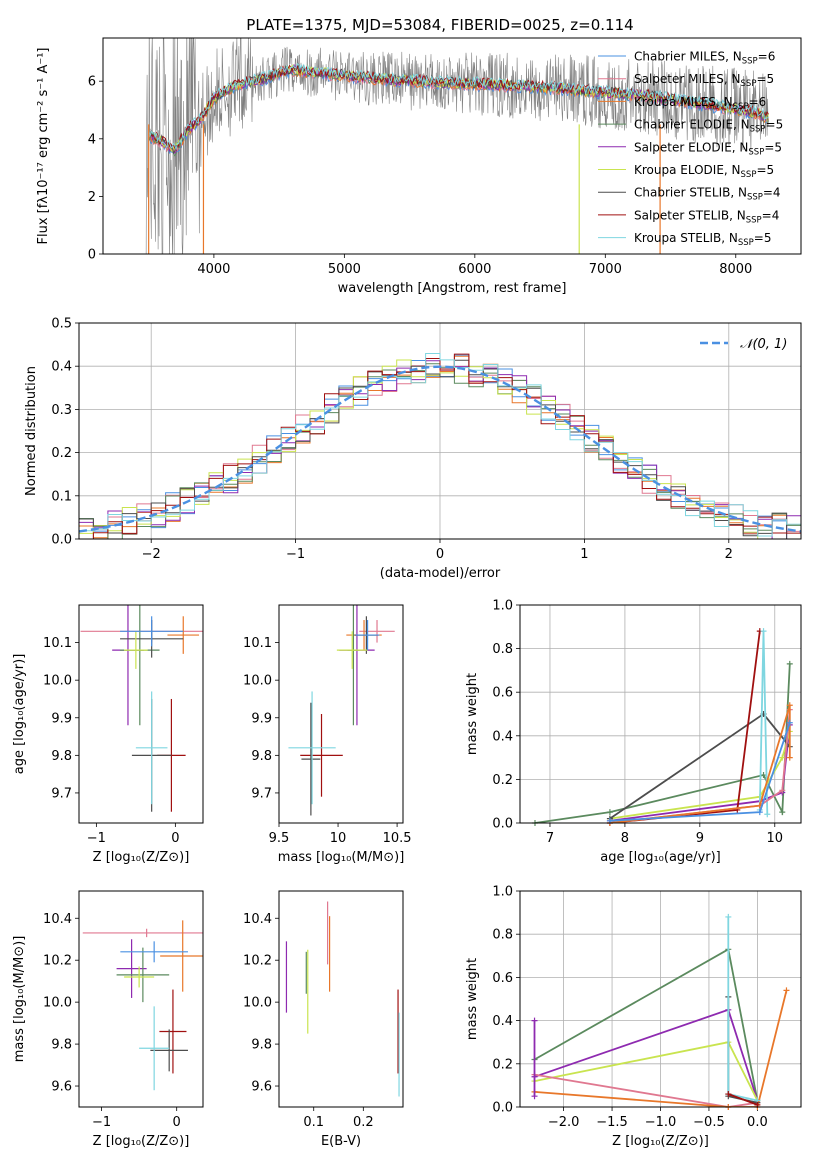  Describe the element at coordinates (363, 1122) in the screenshot. I see `x-tick-label: 0.2` at that location.